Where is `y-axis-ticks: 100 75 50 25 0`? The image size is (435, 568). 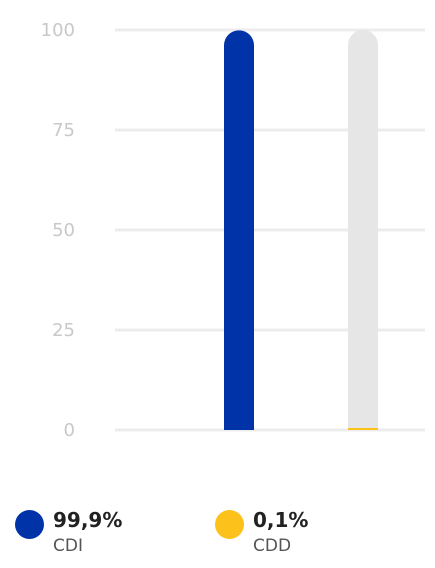 y-axis-ticks: 100 75 50 25 0 is located at coordinates (58, 230).